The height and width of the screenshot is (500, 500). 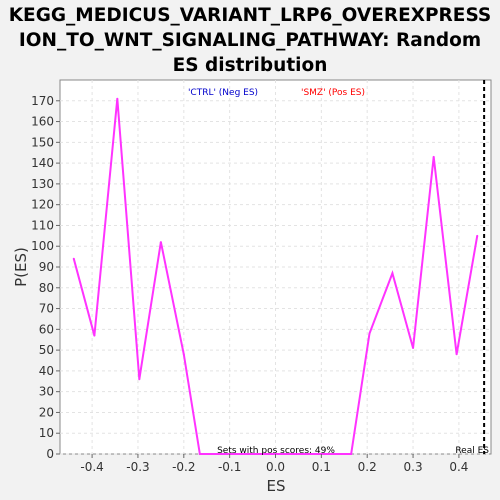 What do you see at coordinates (46, 412) in the screenshot?
I see `y-tick-label: 20` at bounding box center [46, 412].